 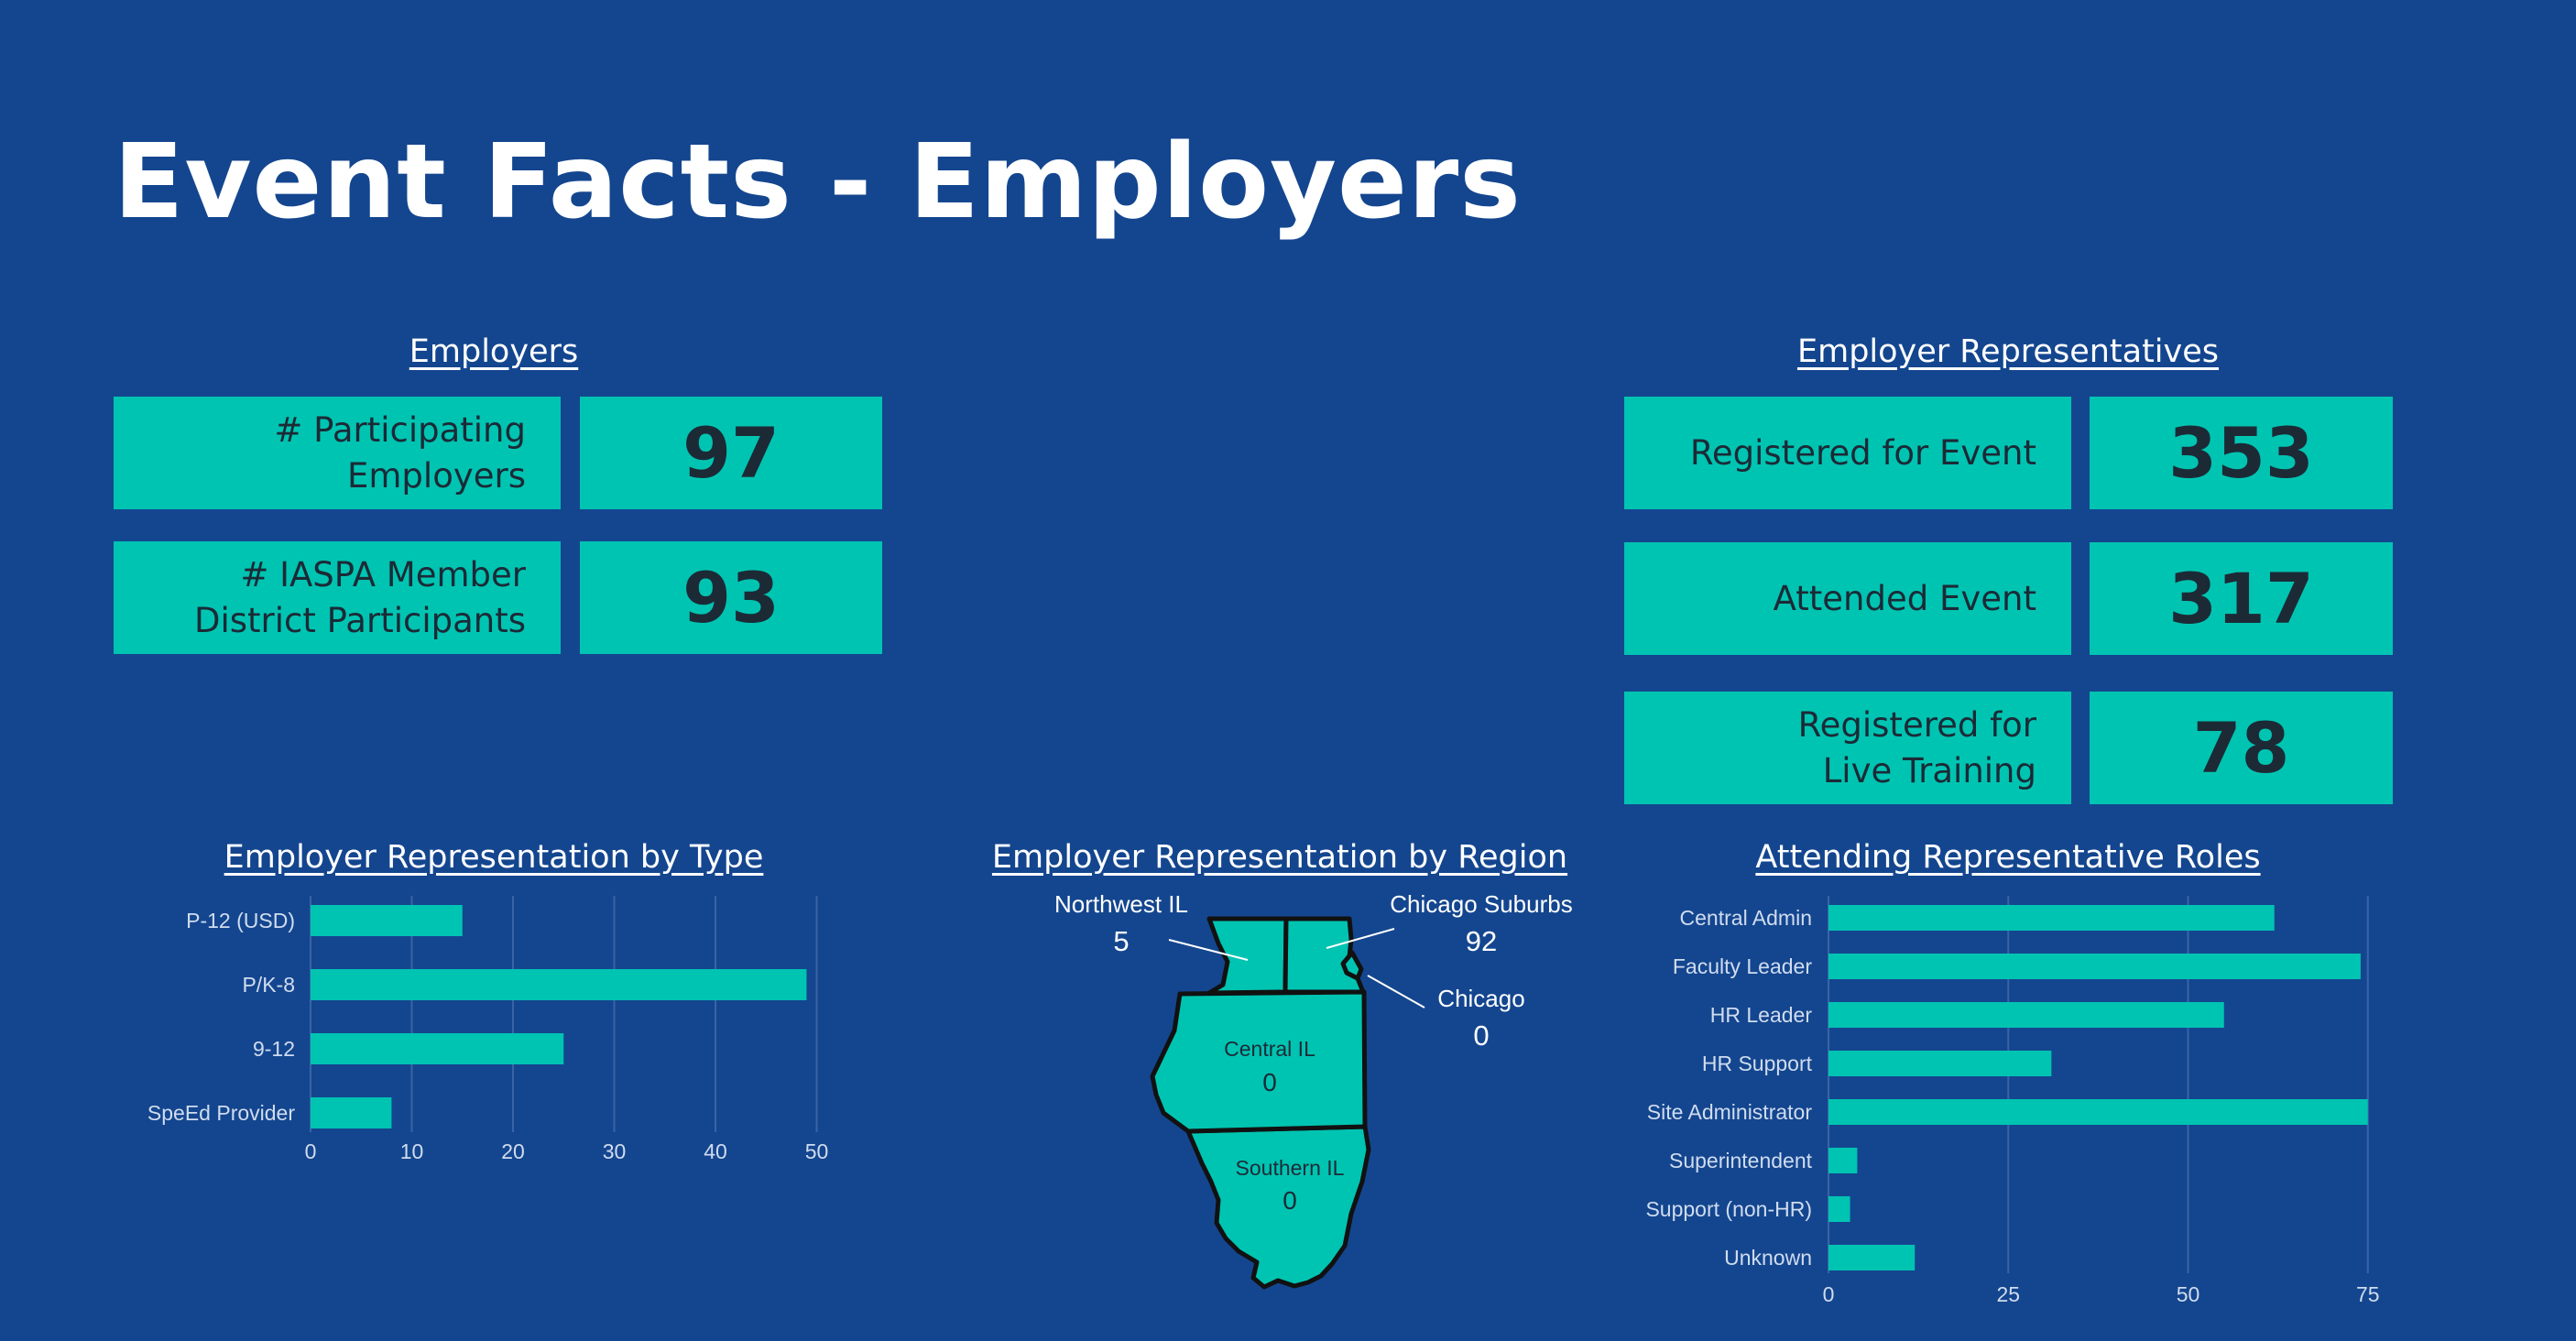 What do you see at coordinates (241, 921) in the screenshot?
I see `type-category-label: P-12 (USD)` at bounding box center [241, 921].